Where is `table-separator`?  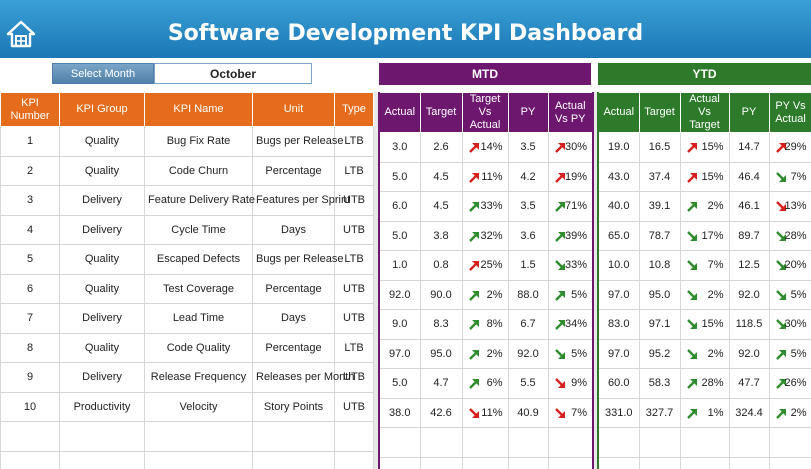 table-separator is located at coordinates (594, 280).